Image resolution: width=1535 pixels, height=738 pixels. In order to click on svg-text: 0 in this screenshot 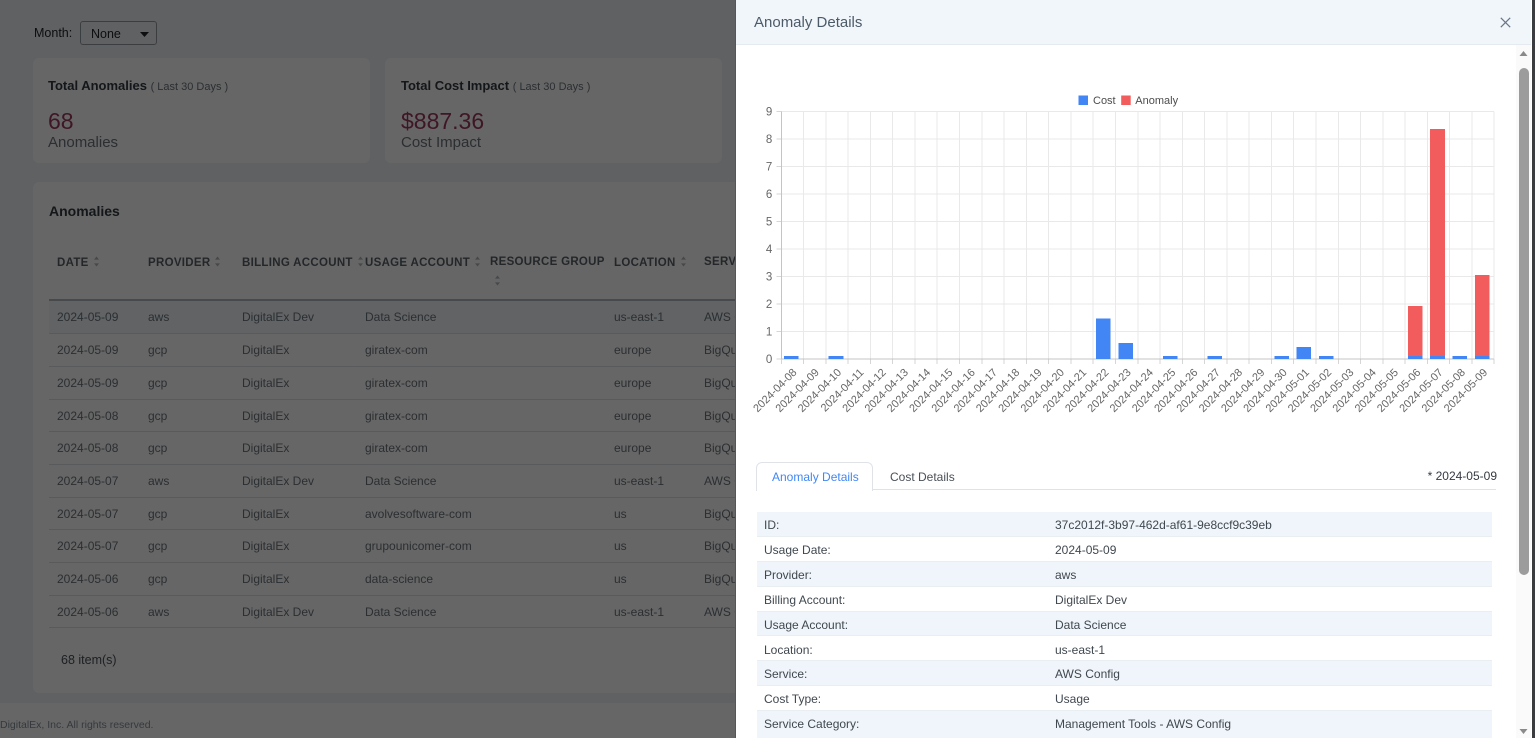, I will do `click(769, 360)`.